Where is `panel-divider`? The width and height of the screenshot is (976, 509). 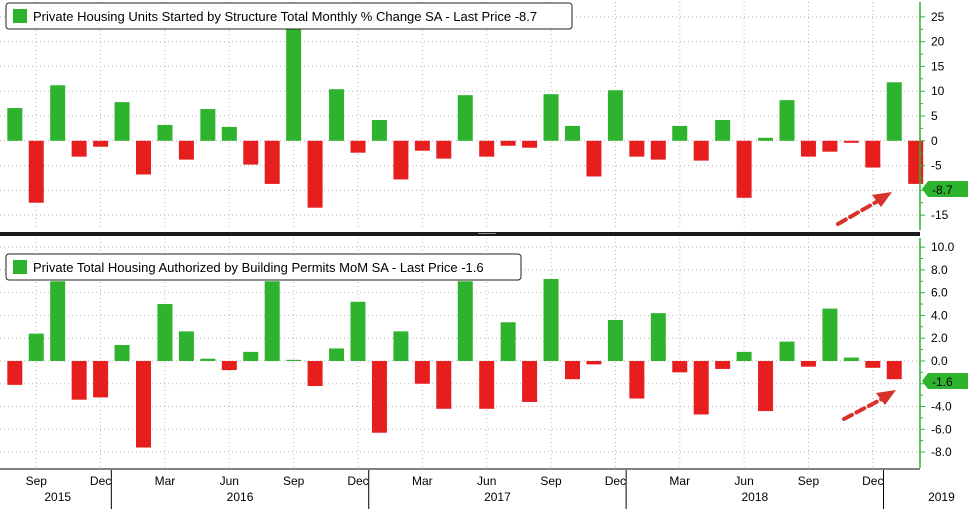 panel-divider is located at coordinates (460, 234).